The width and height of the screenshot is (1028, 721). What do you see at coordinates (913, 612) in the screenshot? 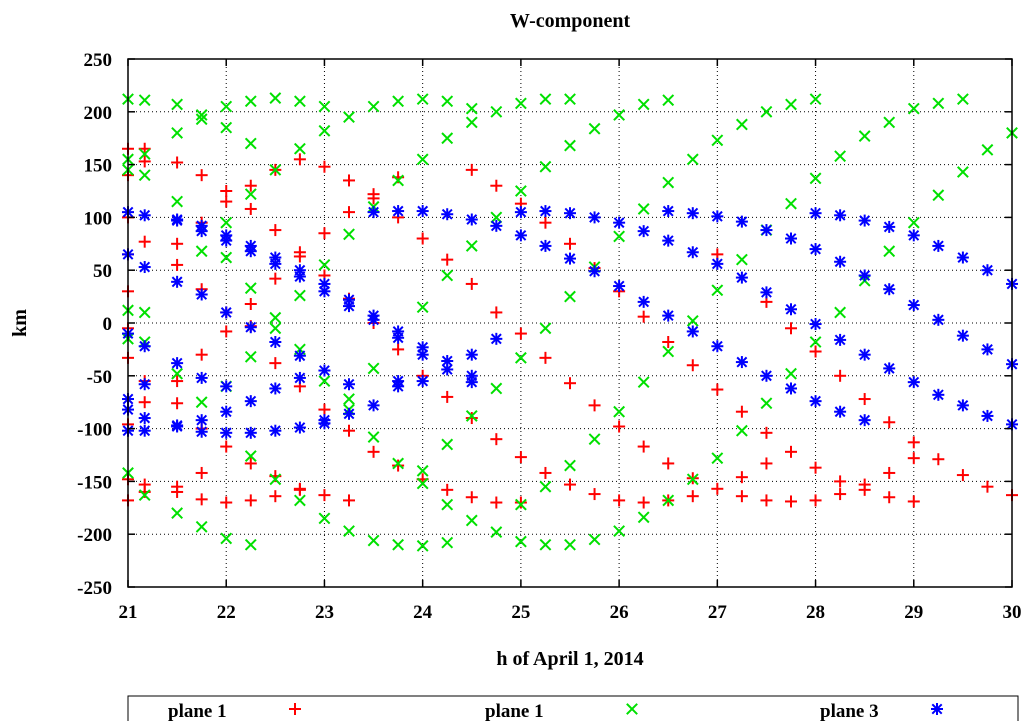
I see `x-tick-label: 29` at bounding box center [913, 612].